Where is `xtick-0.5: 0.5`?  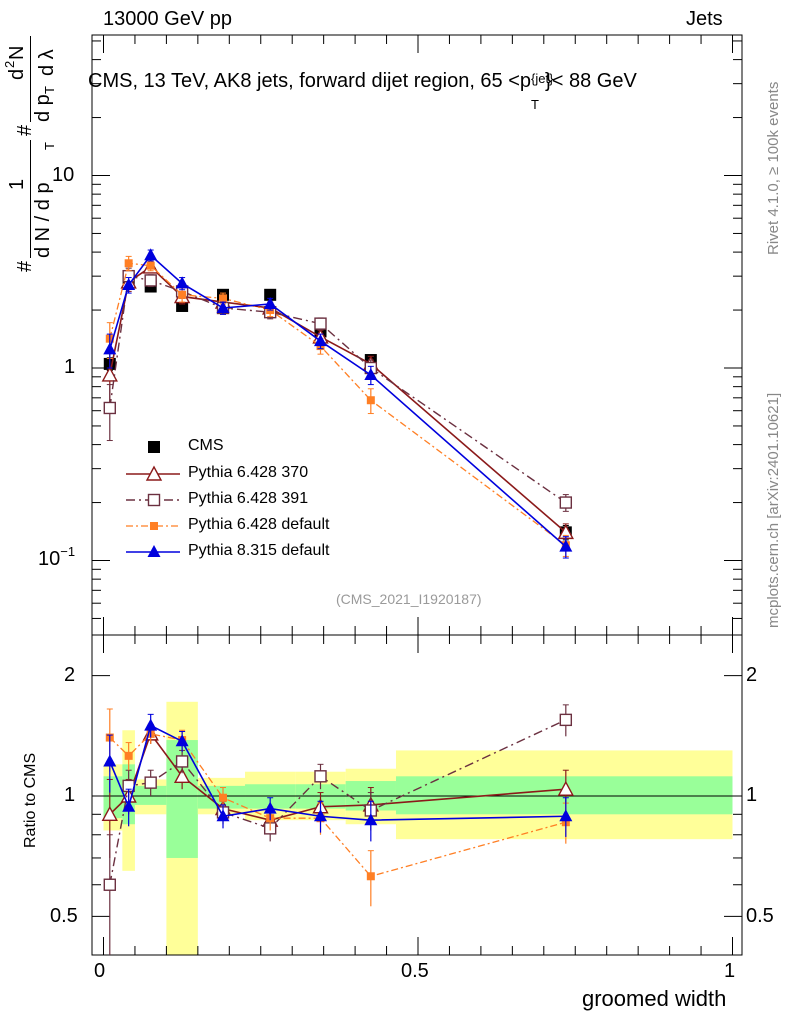 xtick-0.5: 0.5 is located at coordinates (415, 971).